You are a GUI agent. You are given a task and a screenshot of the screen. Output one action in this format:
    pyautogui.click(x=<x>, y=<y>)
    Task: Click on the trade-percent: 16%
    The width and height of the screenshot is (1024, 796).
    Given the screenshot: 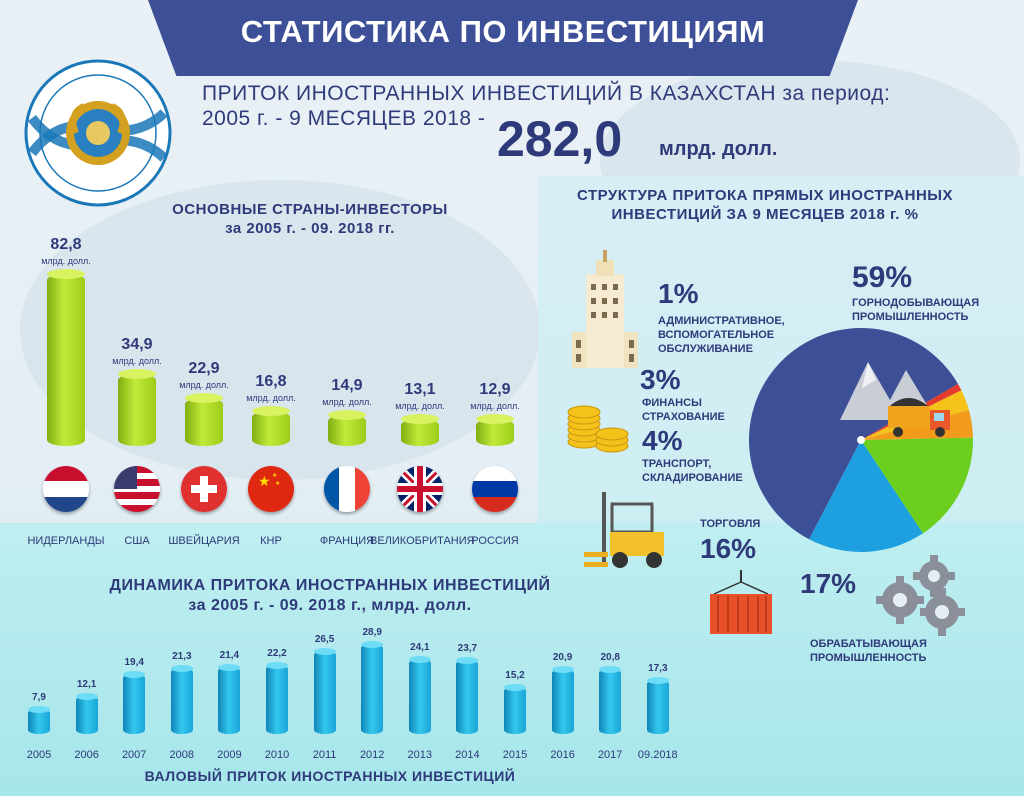 What is the action you would take?
    pyautogui.click(x=728, y=548)
    